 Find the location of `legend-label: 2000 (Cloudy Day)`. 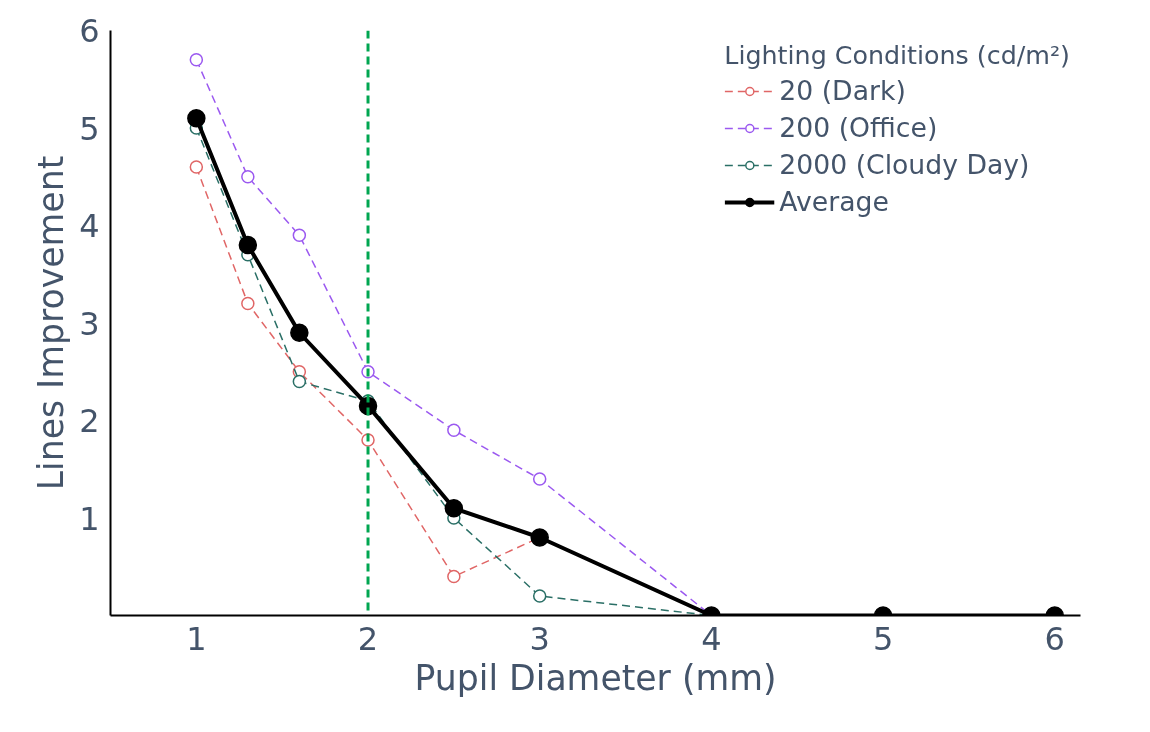

legend-label: 2000 (Cloudy Day) is located at coordinates (904, 164).